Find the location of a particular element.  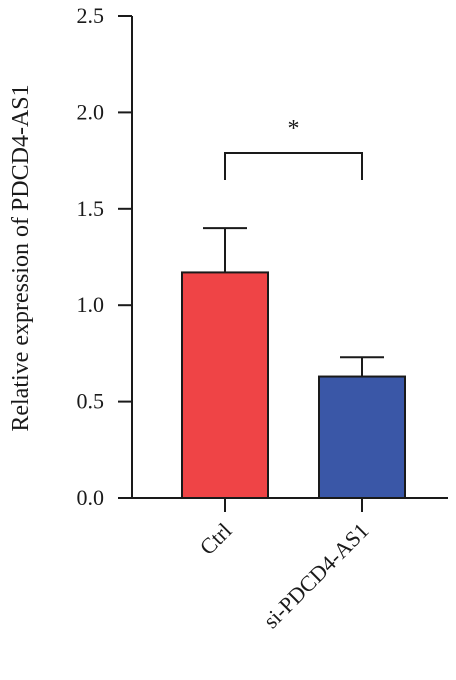

x-tick-label: si-PDCD4-AS1 is located at coordinates (315, 575).